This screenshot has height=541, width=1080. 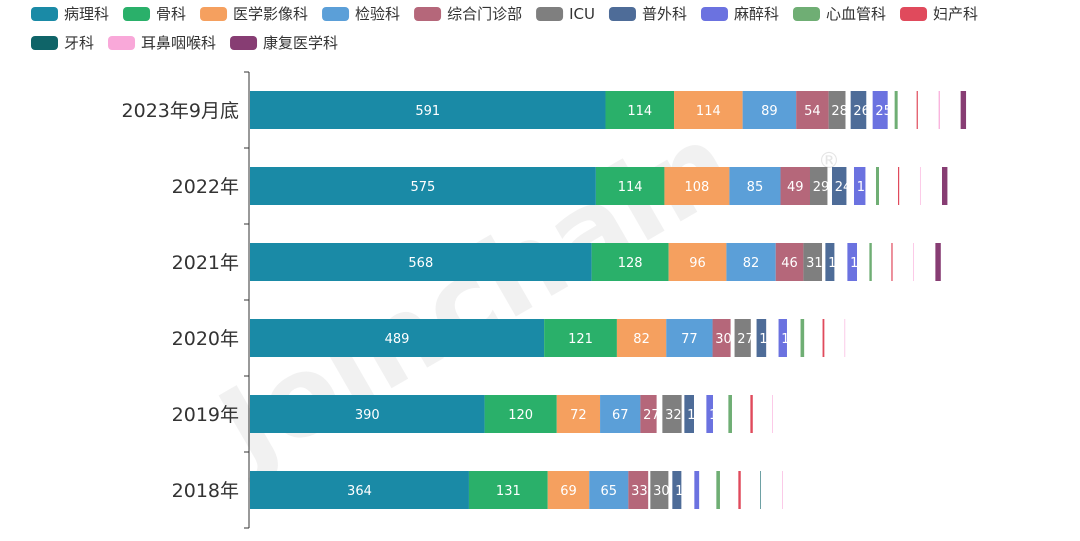 I want to click on legend-item: 康复医学科, so click(x=284, y=43).